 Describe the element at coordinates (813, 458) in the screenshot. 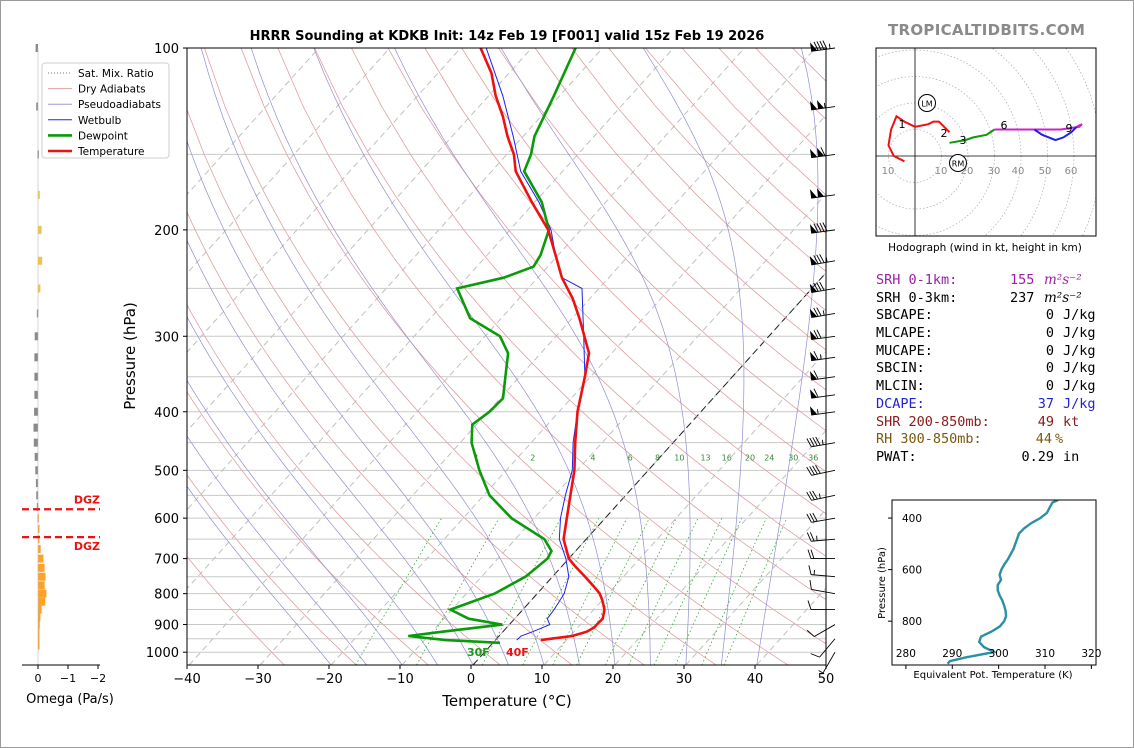

I see `mixing-ratio-label: 36` at that location.